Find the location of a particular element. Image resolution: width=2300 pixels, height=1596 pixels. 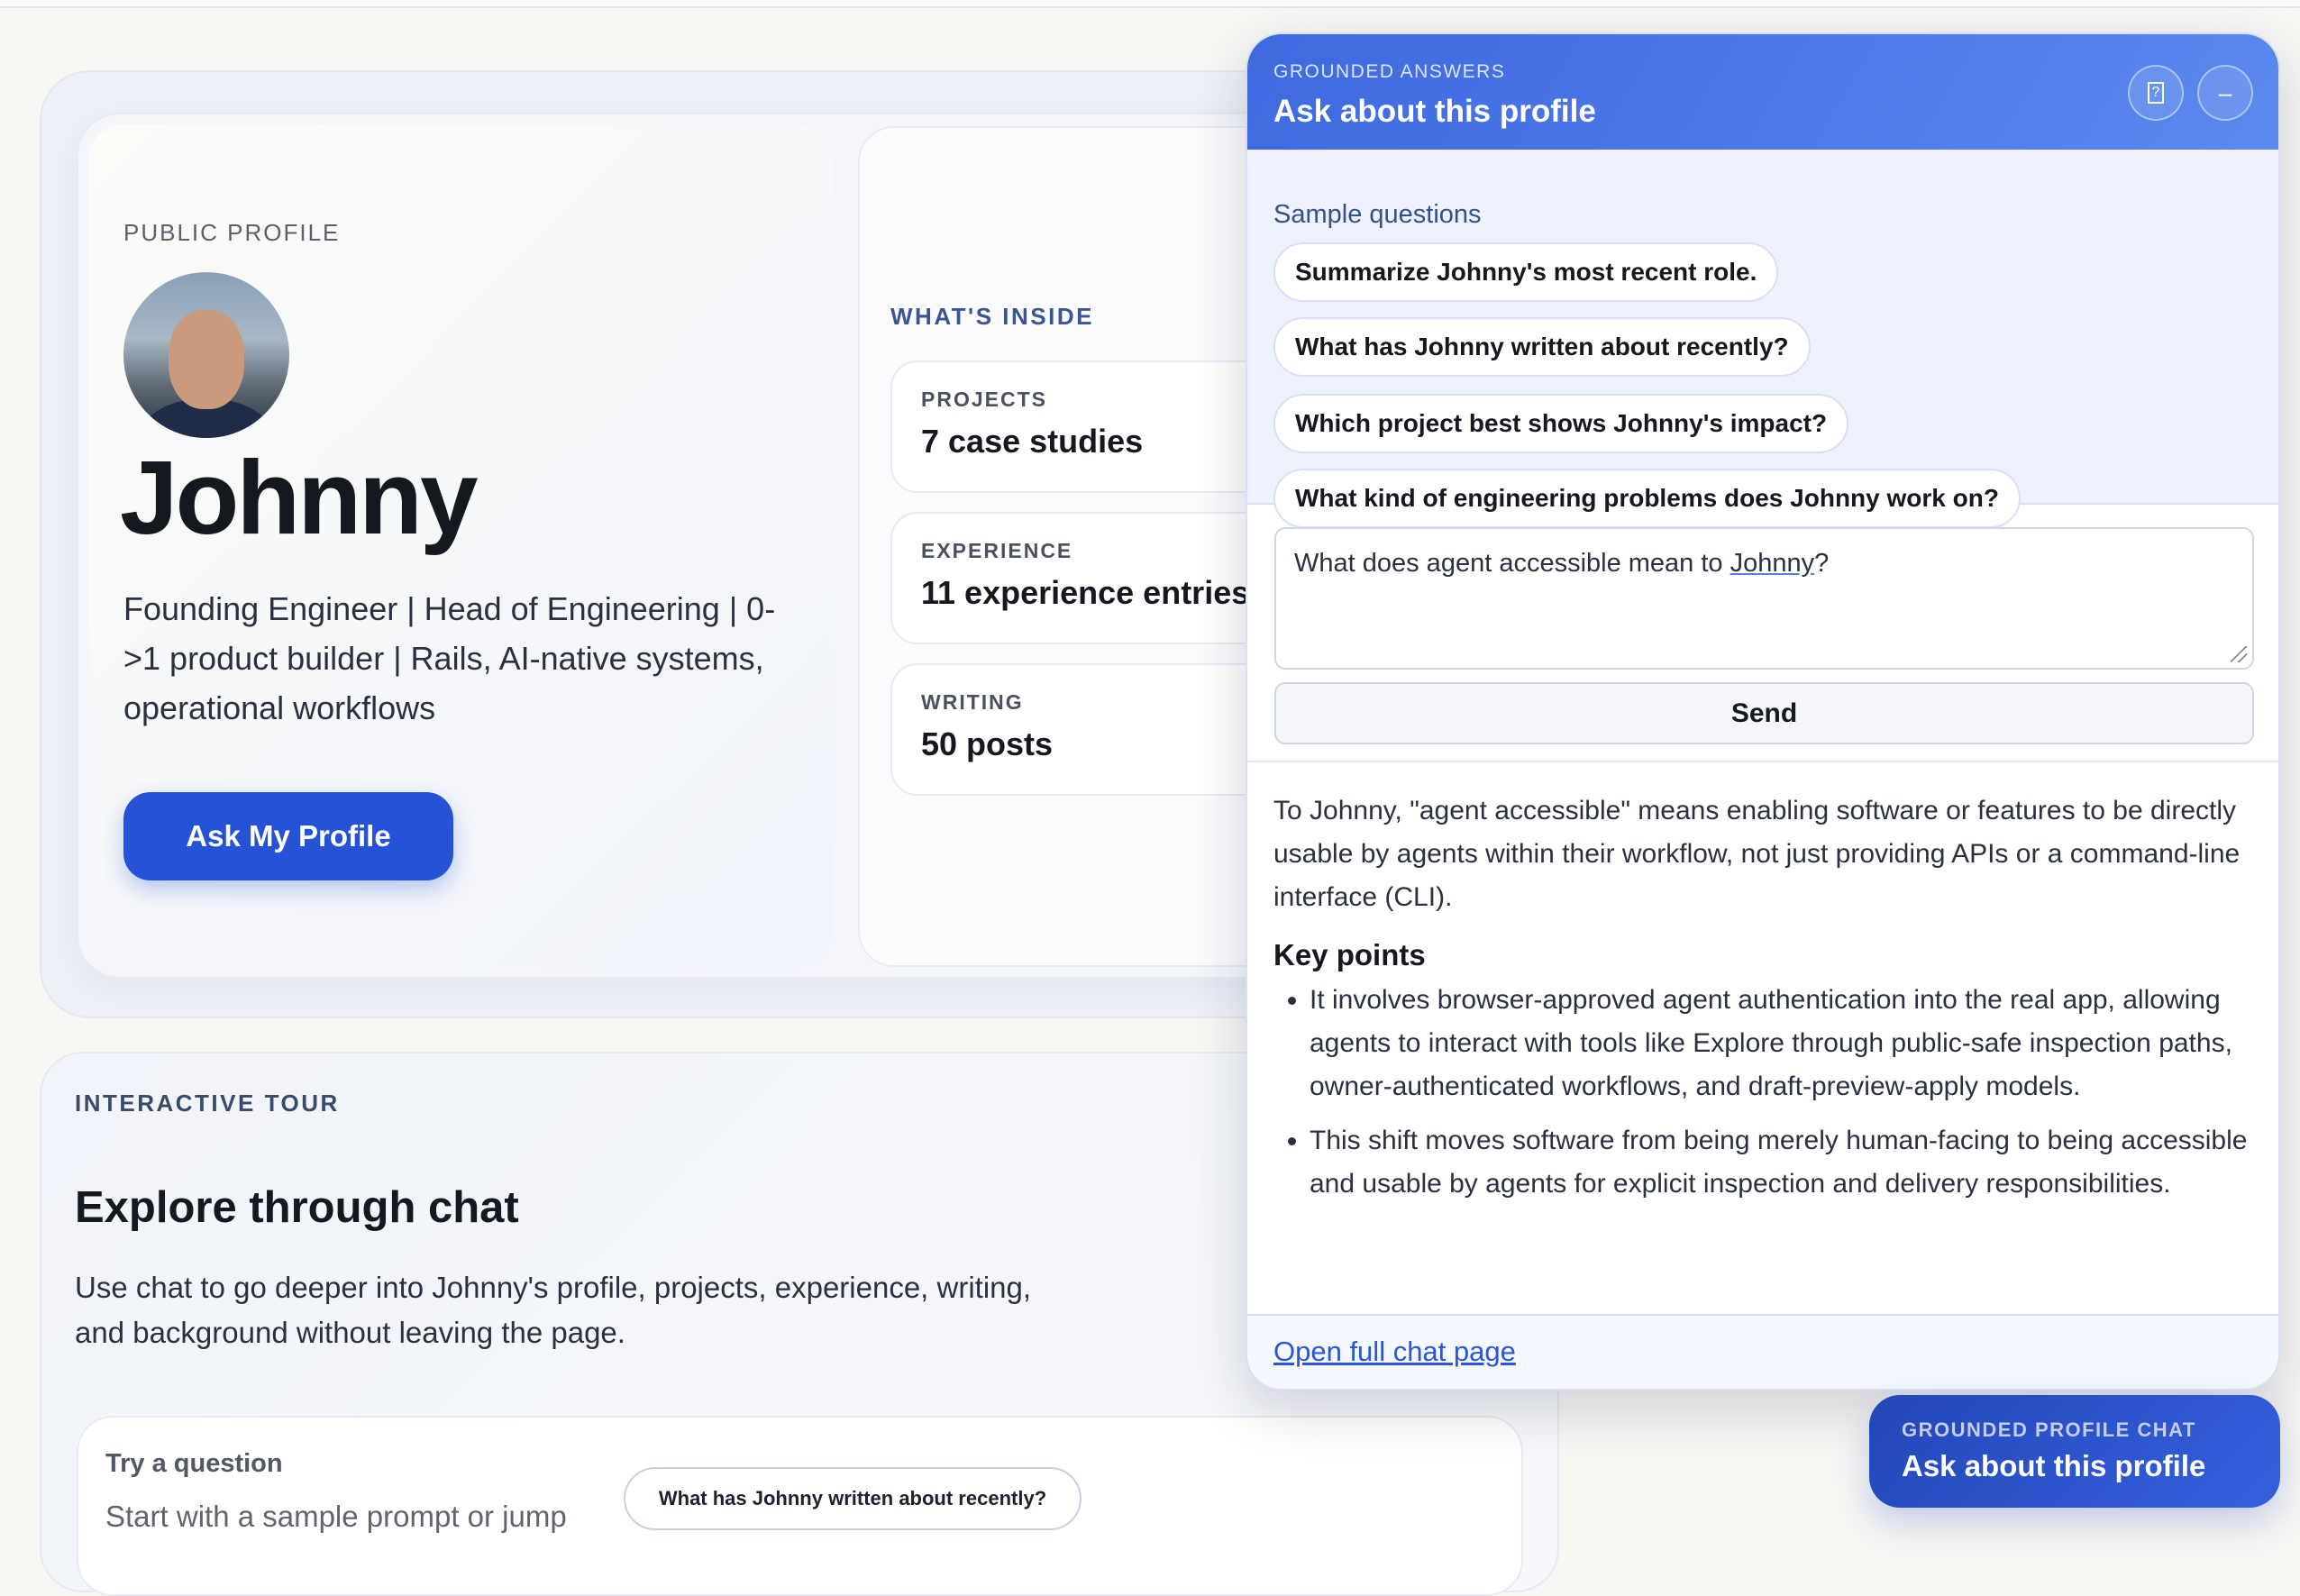

input-text-end: ? is located at coordinates (1822, 563).